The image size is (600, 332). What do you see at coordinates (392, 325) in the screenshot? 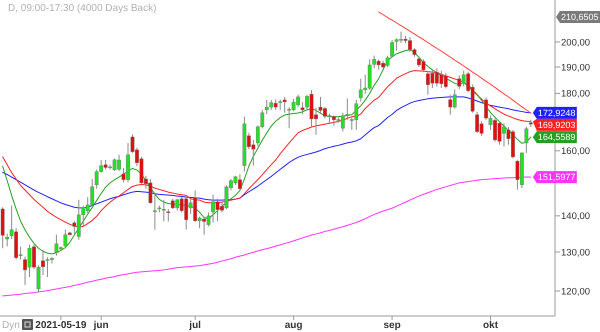
I see `x-tick-label: sep` at bounding box center [392, 325].